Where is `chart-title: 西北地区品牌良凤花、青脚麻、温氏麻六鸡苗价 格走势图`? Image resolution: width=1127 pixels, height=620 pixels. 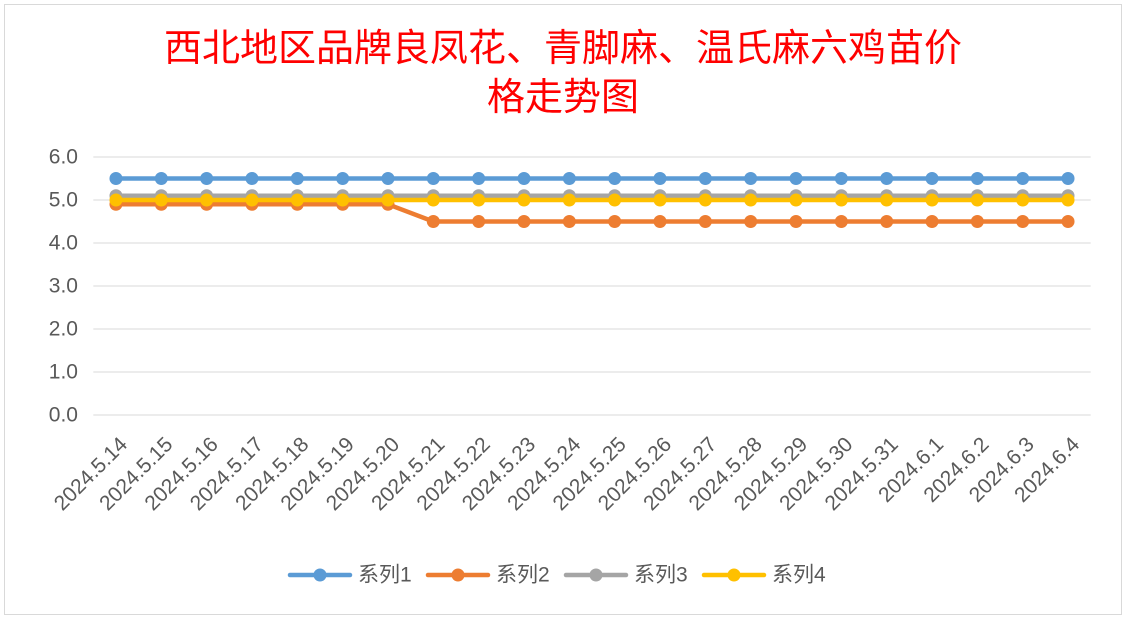 chart-title: 西北地区品牌良凤花、青脚麻、温氏麻六鸡苗价 格走势图 is located at coordinates (563, 72).